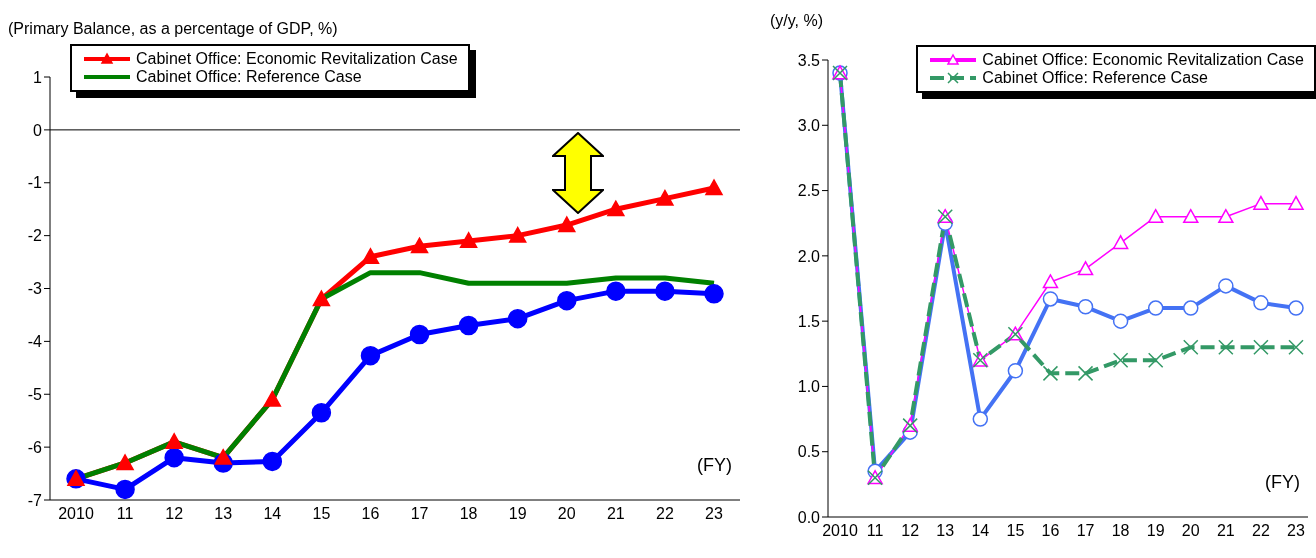 The height and width of the screenshot is (558, 1316). Describe the element at coordinates (35, 183) in the screenshot. I see `y-tick-label: -1` at that location.